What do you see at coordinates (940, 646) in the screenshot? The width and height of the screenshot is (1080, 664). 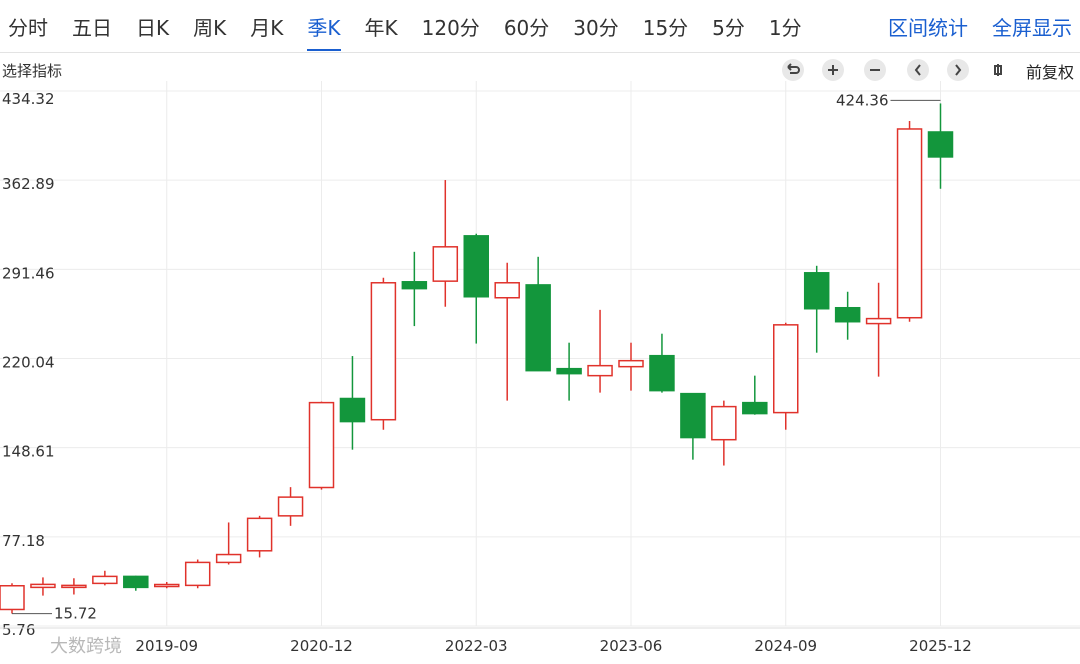 I see `x-tick-label: 2025-12` at bounding box center [940, 646].